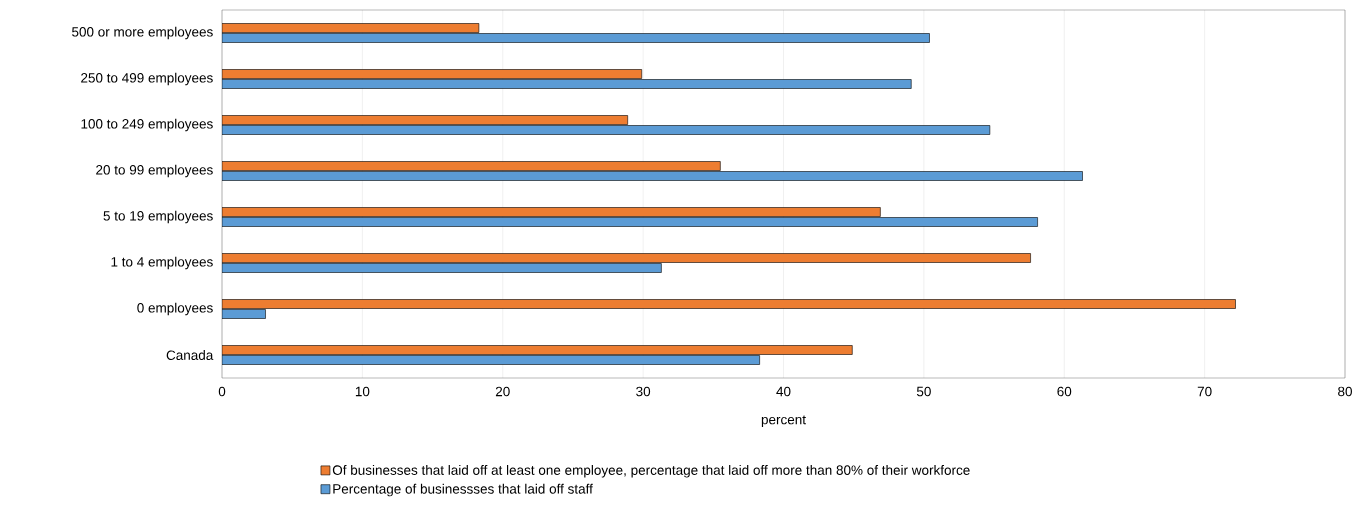  What do you see at coordinates (222, 391) in the screenshot?
I see `x-tick-label: 0` at bounding box center [222, 391].